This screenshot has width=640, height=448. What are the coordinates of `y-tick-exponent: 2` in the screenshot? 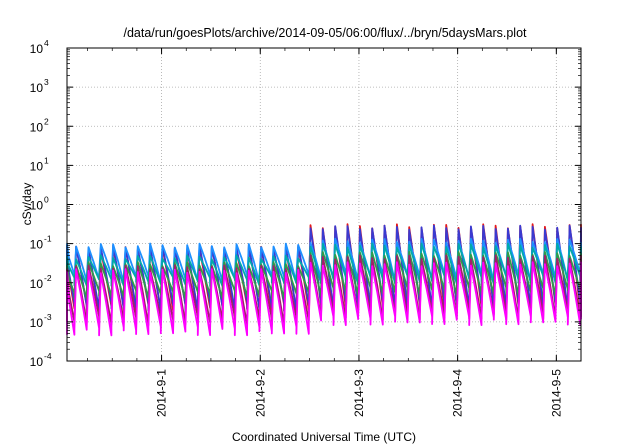 It's located at (46, 121).